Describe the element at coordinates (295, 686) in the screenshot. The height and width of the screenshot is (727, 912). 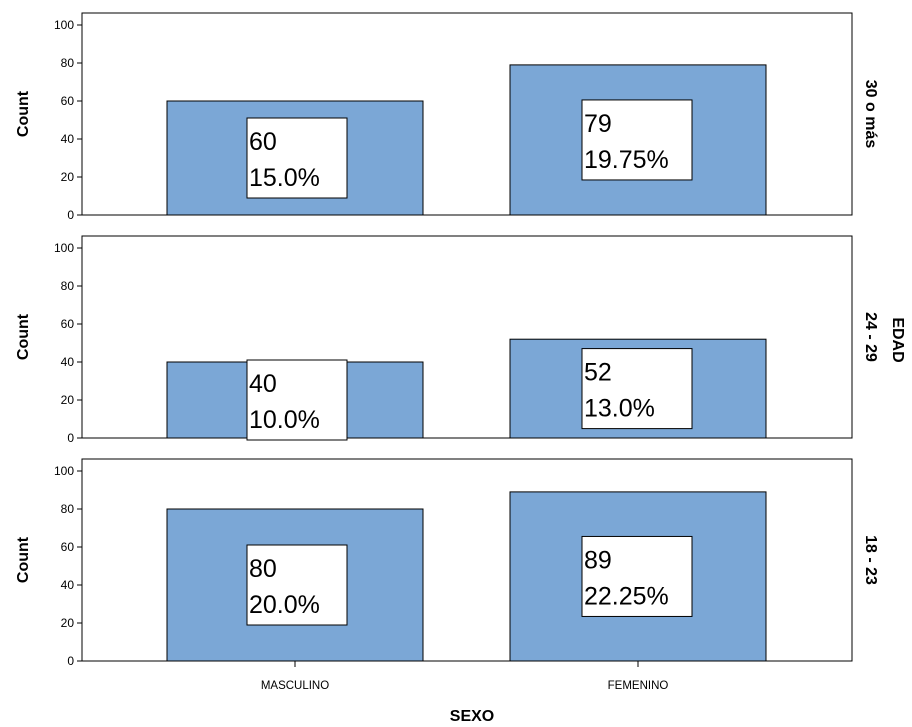
I see `x-tick-label: MASCULINO` at that location.